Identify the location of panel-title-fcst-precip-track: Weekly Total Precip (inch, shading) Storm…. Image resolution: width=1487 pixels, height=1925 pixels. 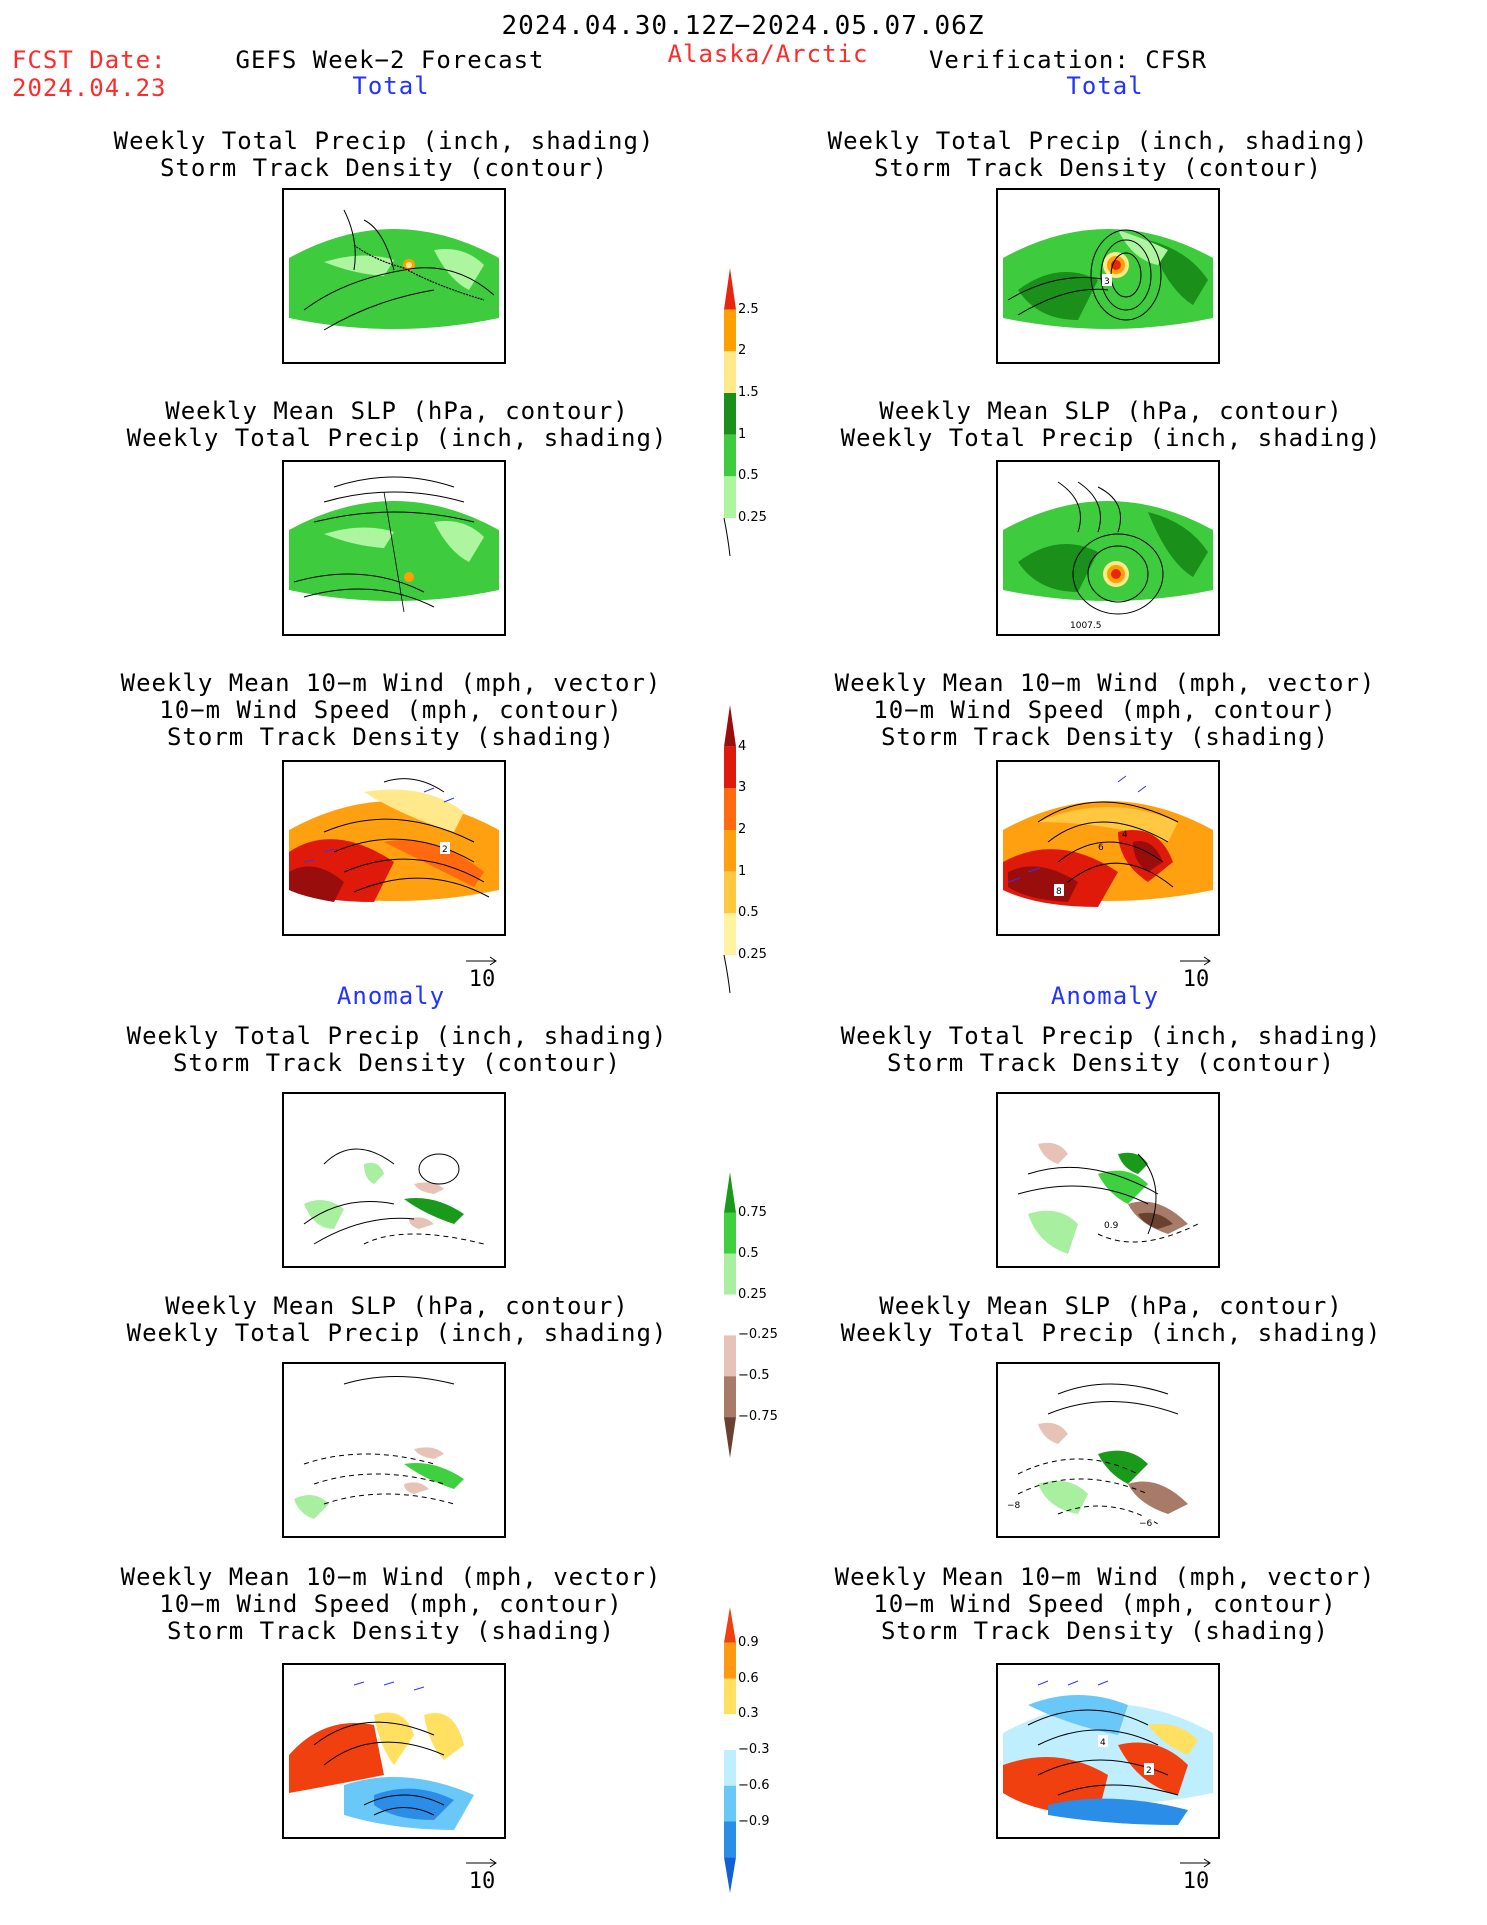
(384, 154).